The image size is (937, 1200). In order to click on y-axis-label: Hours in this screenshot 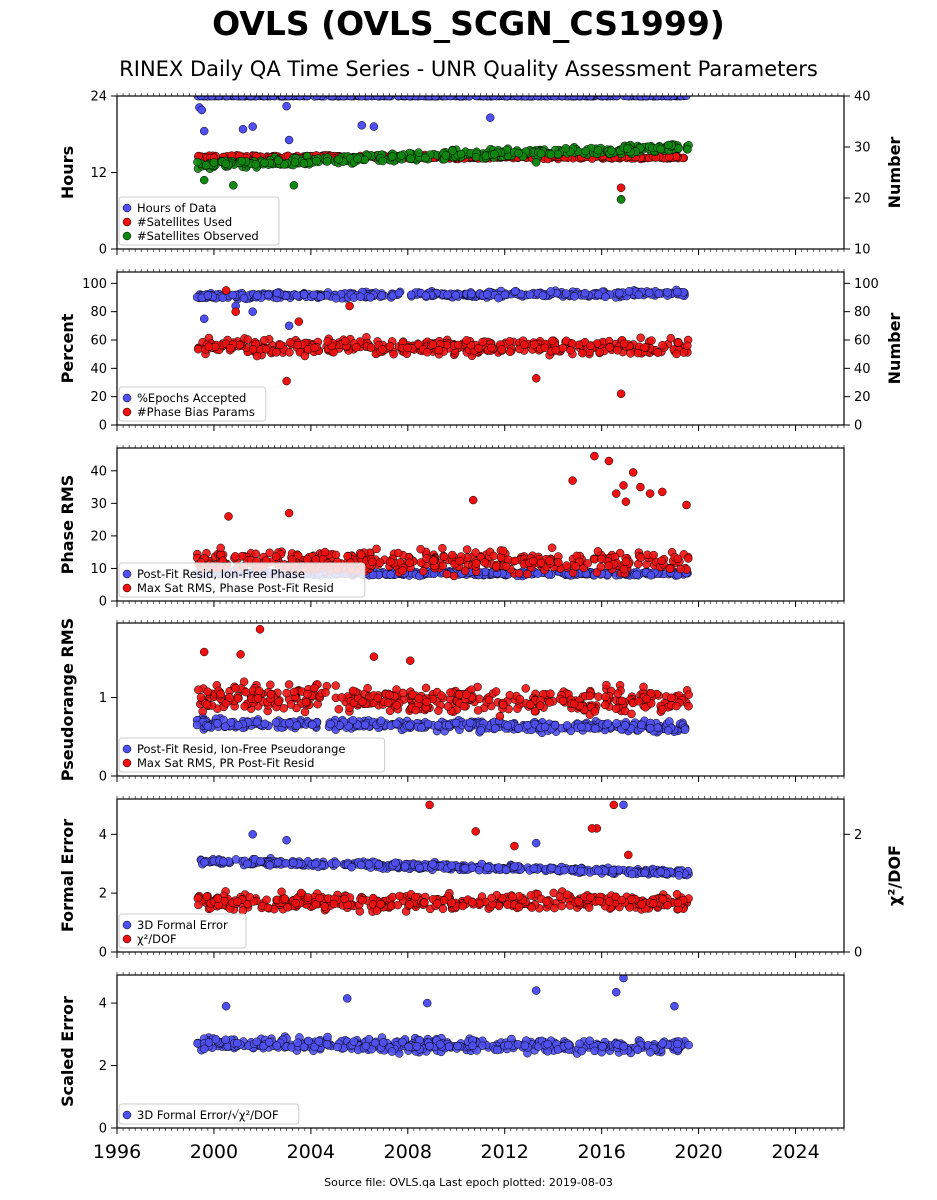, I will do `click(67, 172)`.